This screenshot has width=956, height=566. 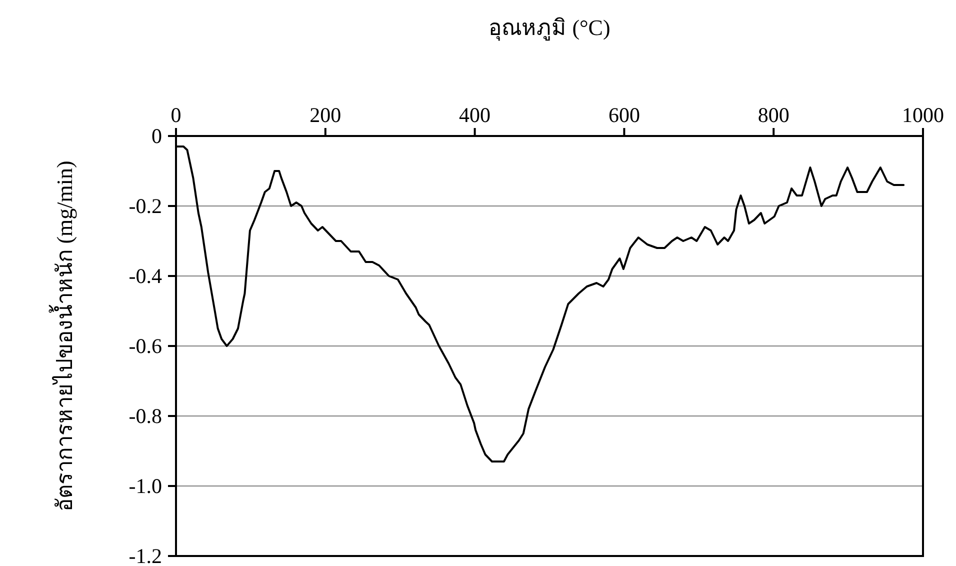 What do you see at coordinates (145, 555) in the screenshot?
I see `y-tick-label: -1.2` at bounding box center [145, 555].